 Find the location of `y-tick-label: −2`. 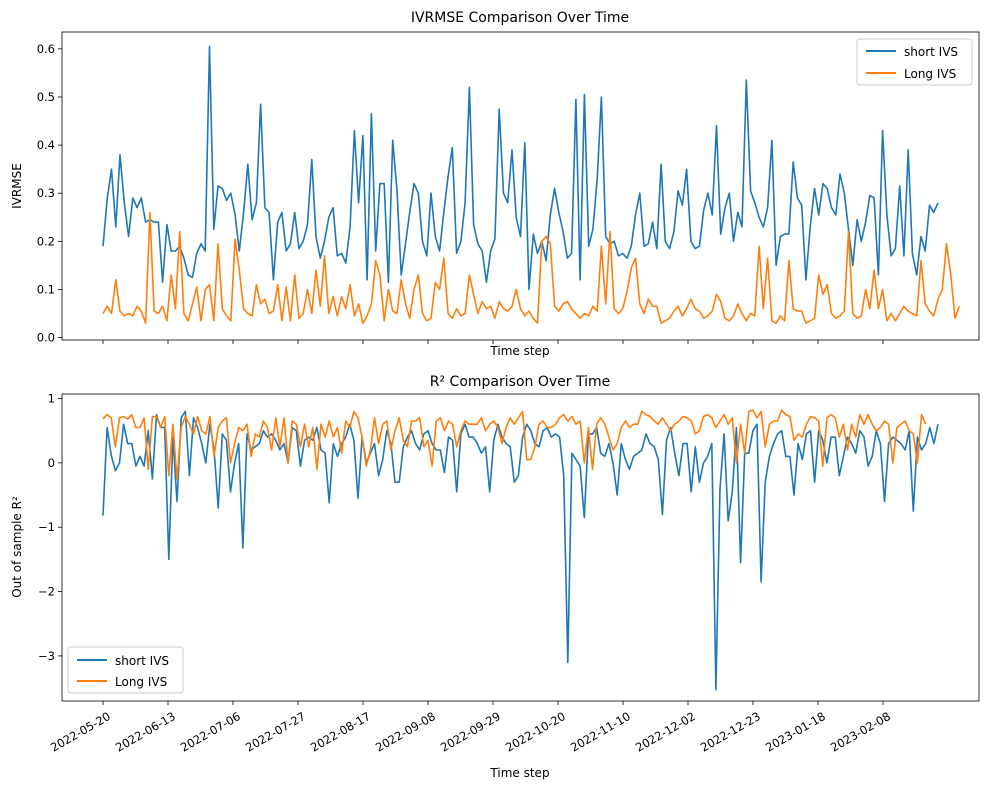

y-tick-label: −2 is located at coordinates (46, 592).